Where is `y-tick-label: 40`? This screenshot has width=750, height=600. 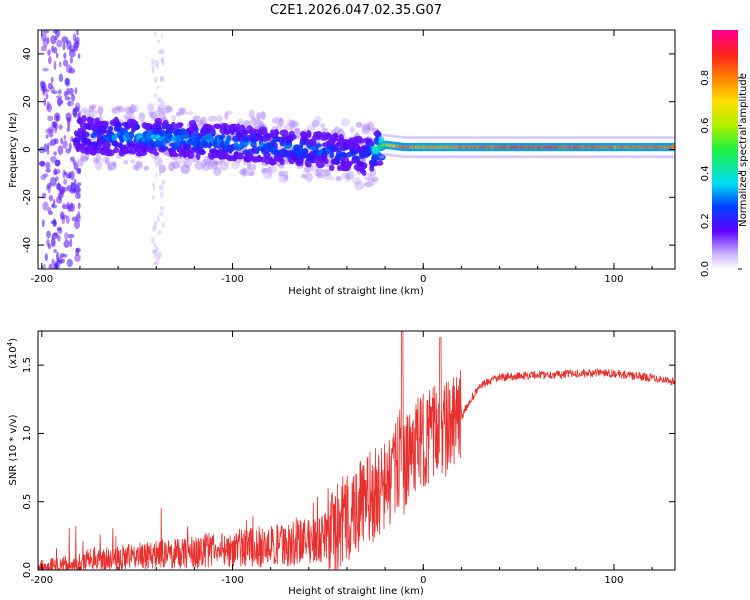
y-tick-label: 40 is located at coordinates (27, 54).